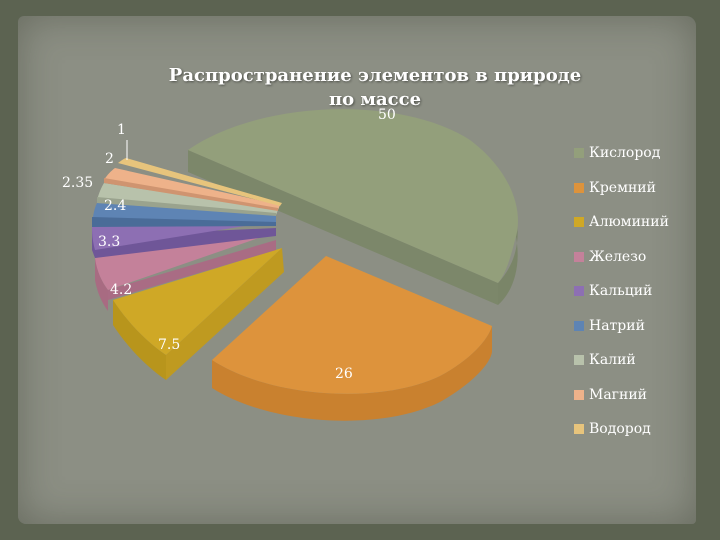 This screenshot has height=540, width=720. I want to click on legend-item-oxygen: Кислород, so click(621, 153).